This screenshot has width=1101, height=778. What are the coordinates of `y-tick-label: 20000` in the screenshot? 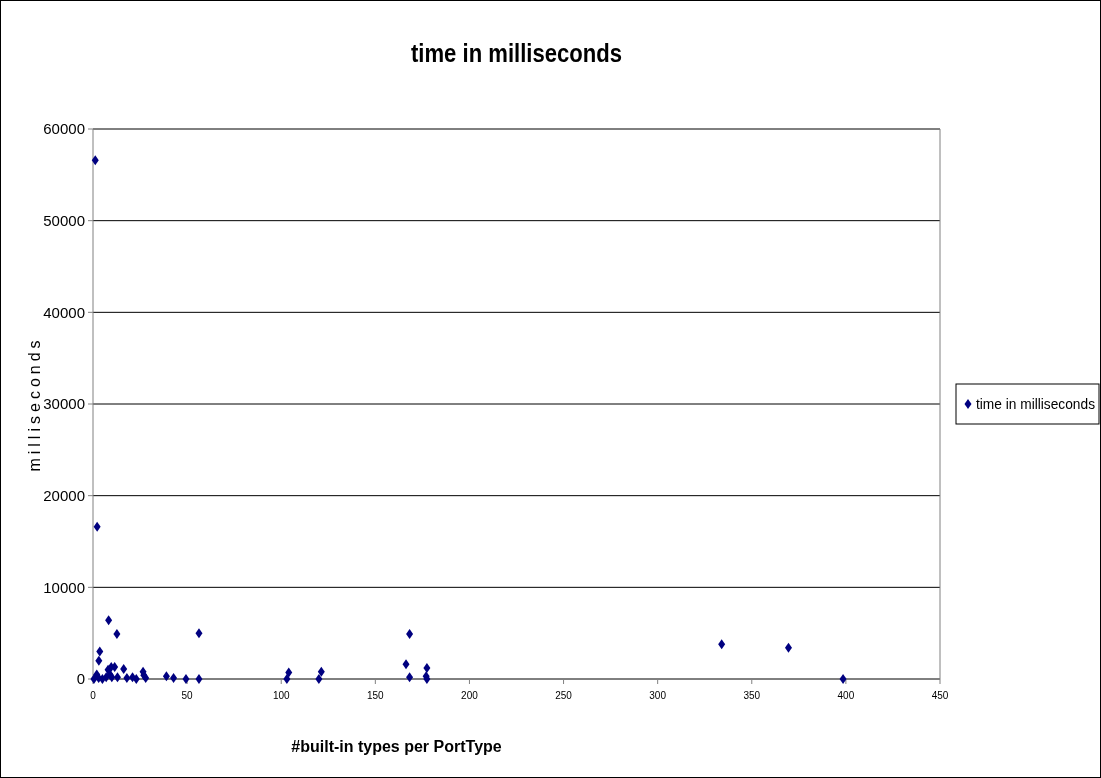 It's located at (64, 495).